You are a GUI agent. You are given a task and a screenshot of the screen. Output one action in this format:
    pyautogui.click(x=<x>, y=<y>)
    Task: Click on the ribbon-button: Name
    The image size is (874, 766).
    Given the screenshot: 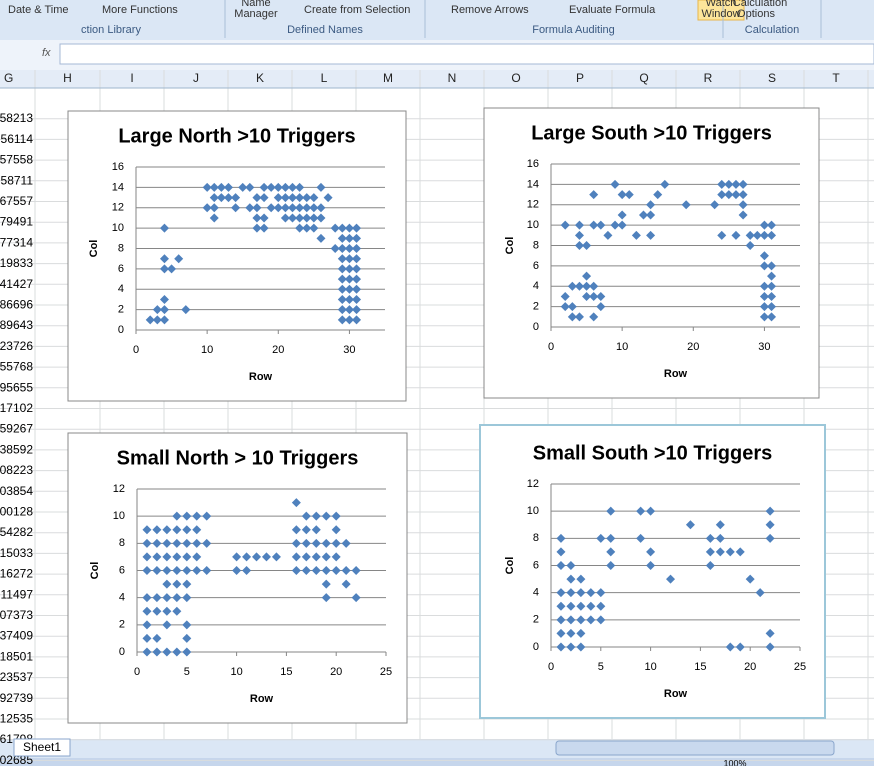 What is the action you would take?
    pyautogui.click(x=255, y=4)
    